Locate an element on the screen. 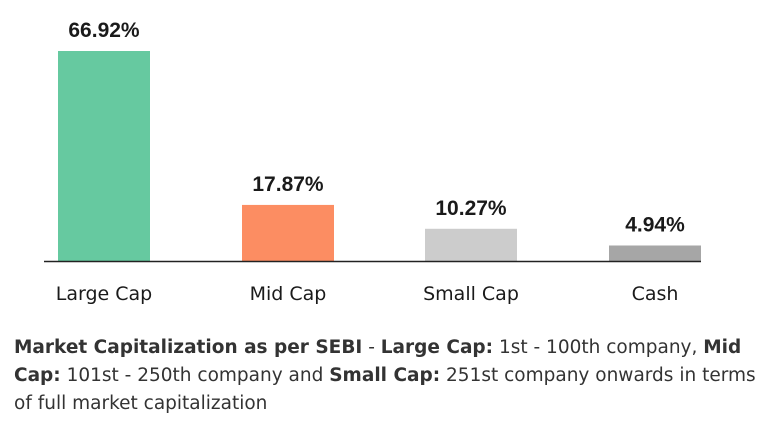  data-label-cash: 4.94% is located at coordinates (655, 224).